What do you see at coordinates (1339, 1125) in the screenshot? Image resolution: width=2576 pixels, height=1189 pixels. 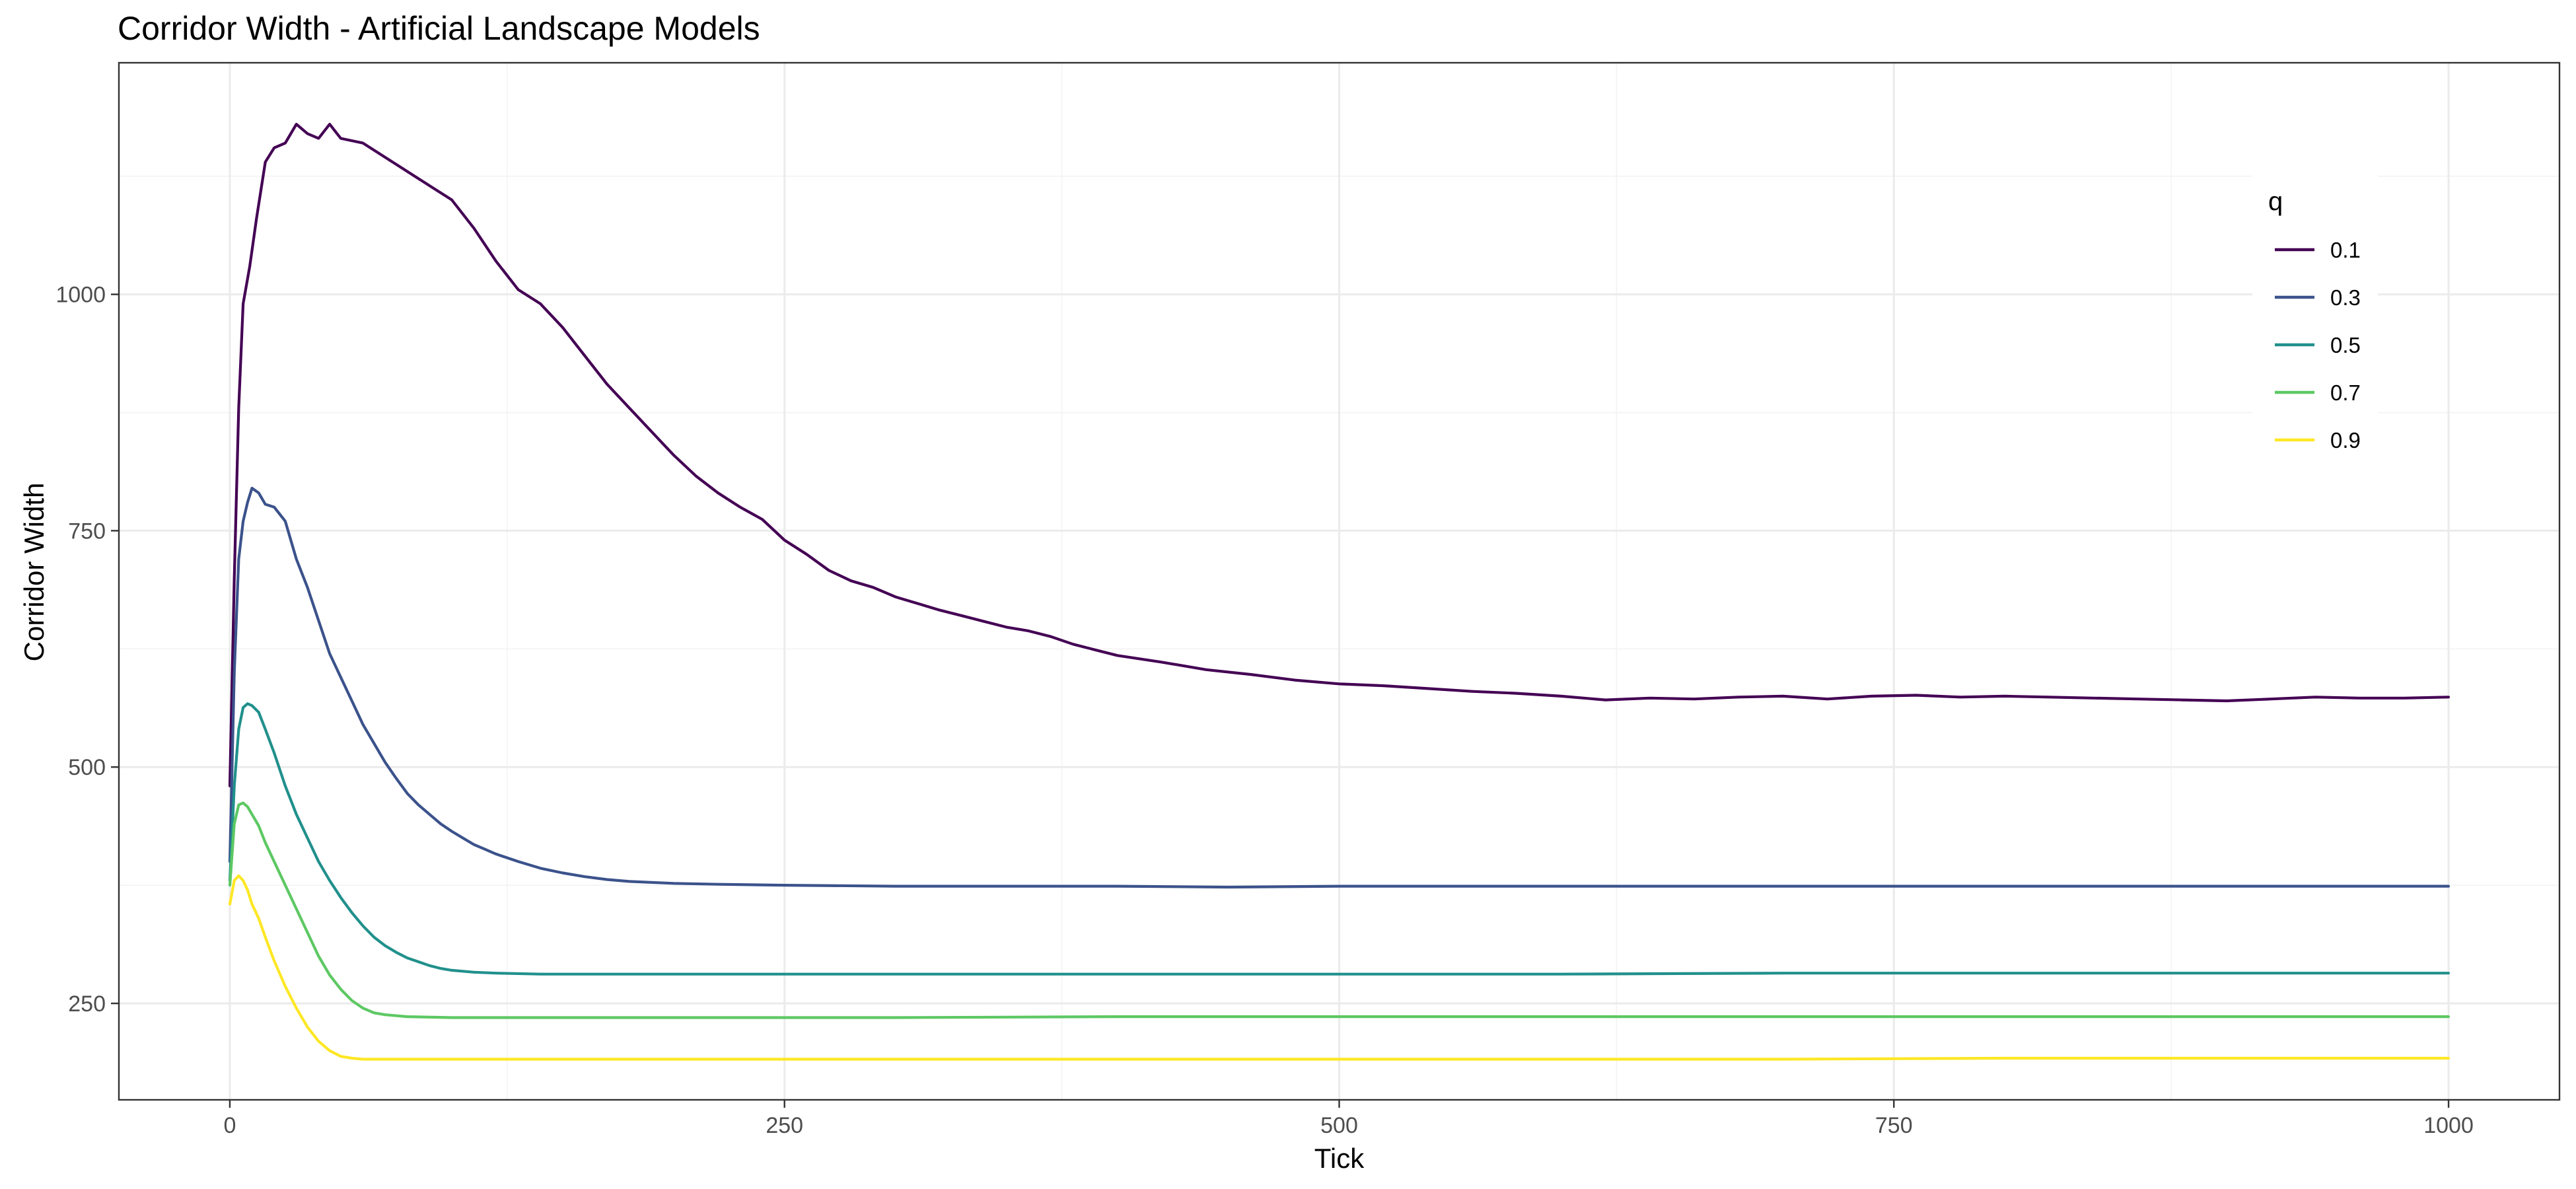 I see `x-tick-label: 500` at bounding box center [1339, 1125].